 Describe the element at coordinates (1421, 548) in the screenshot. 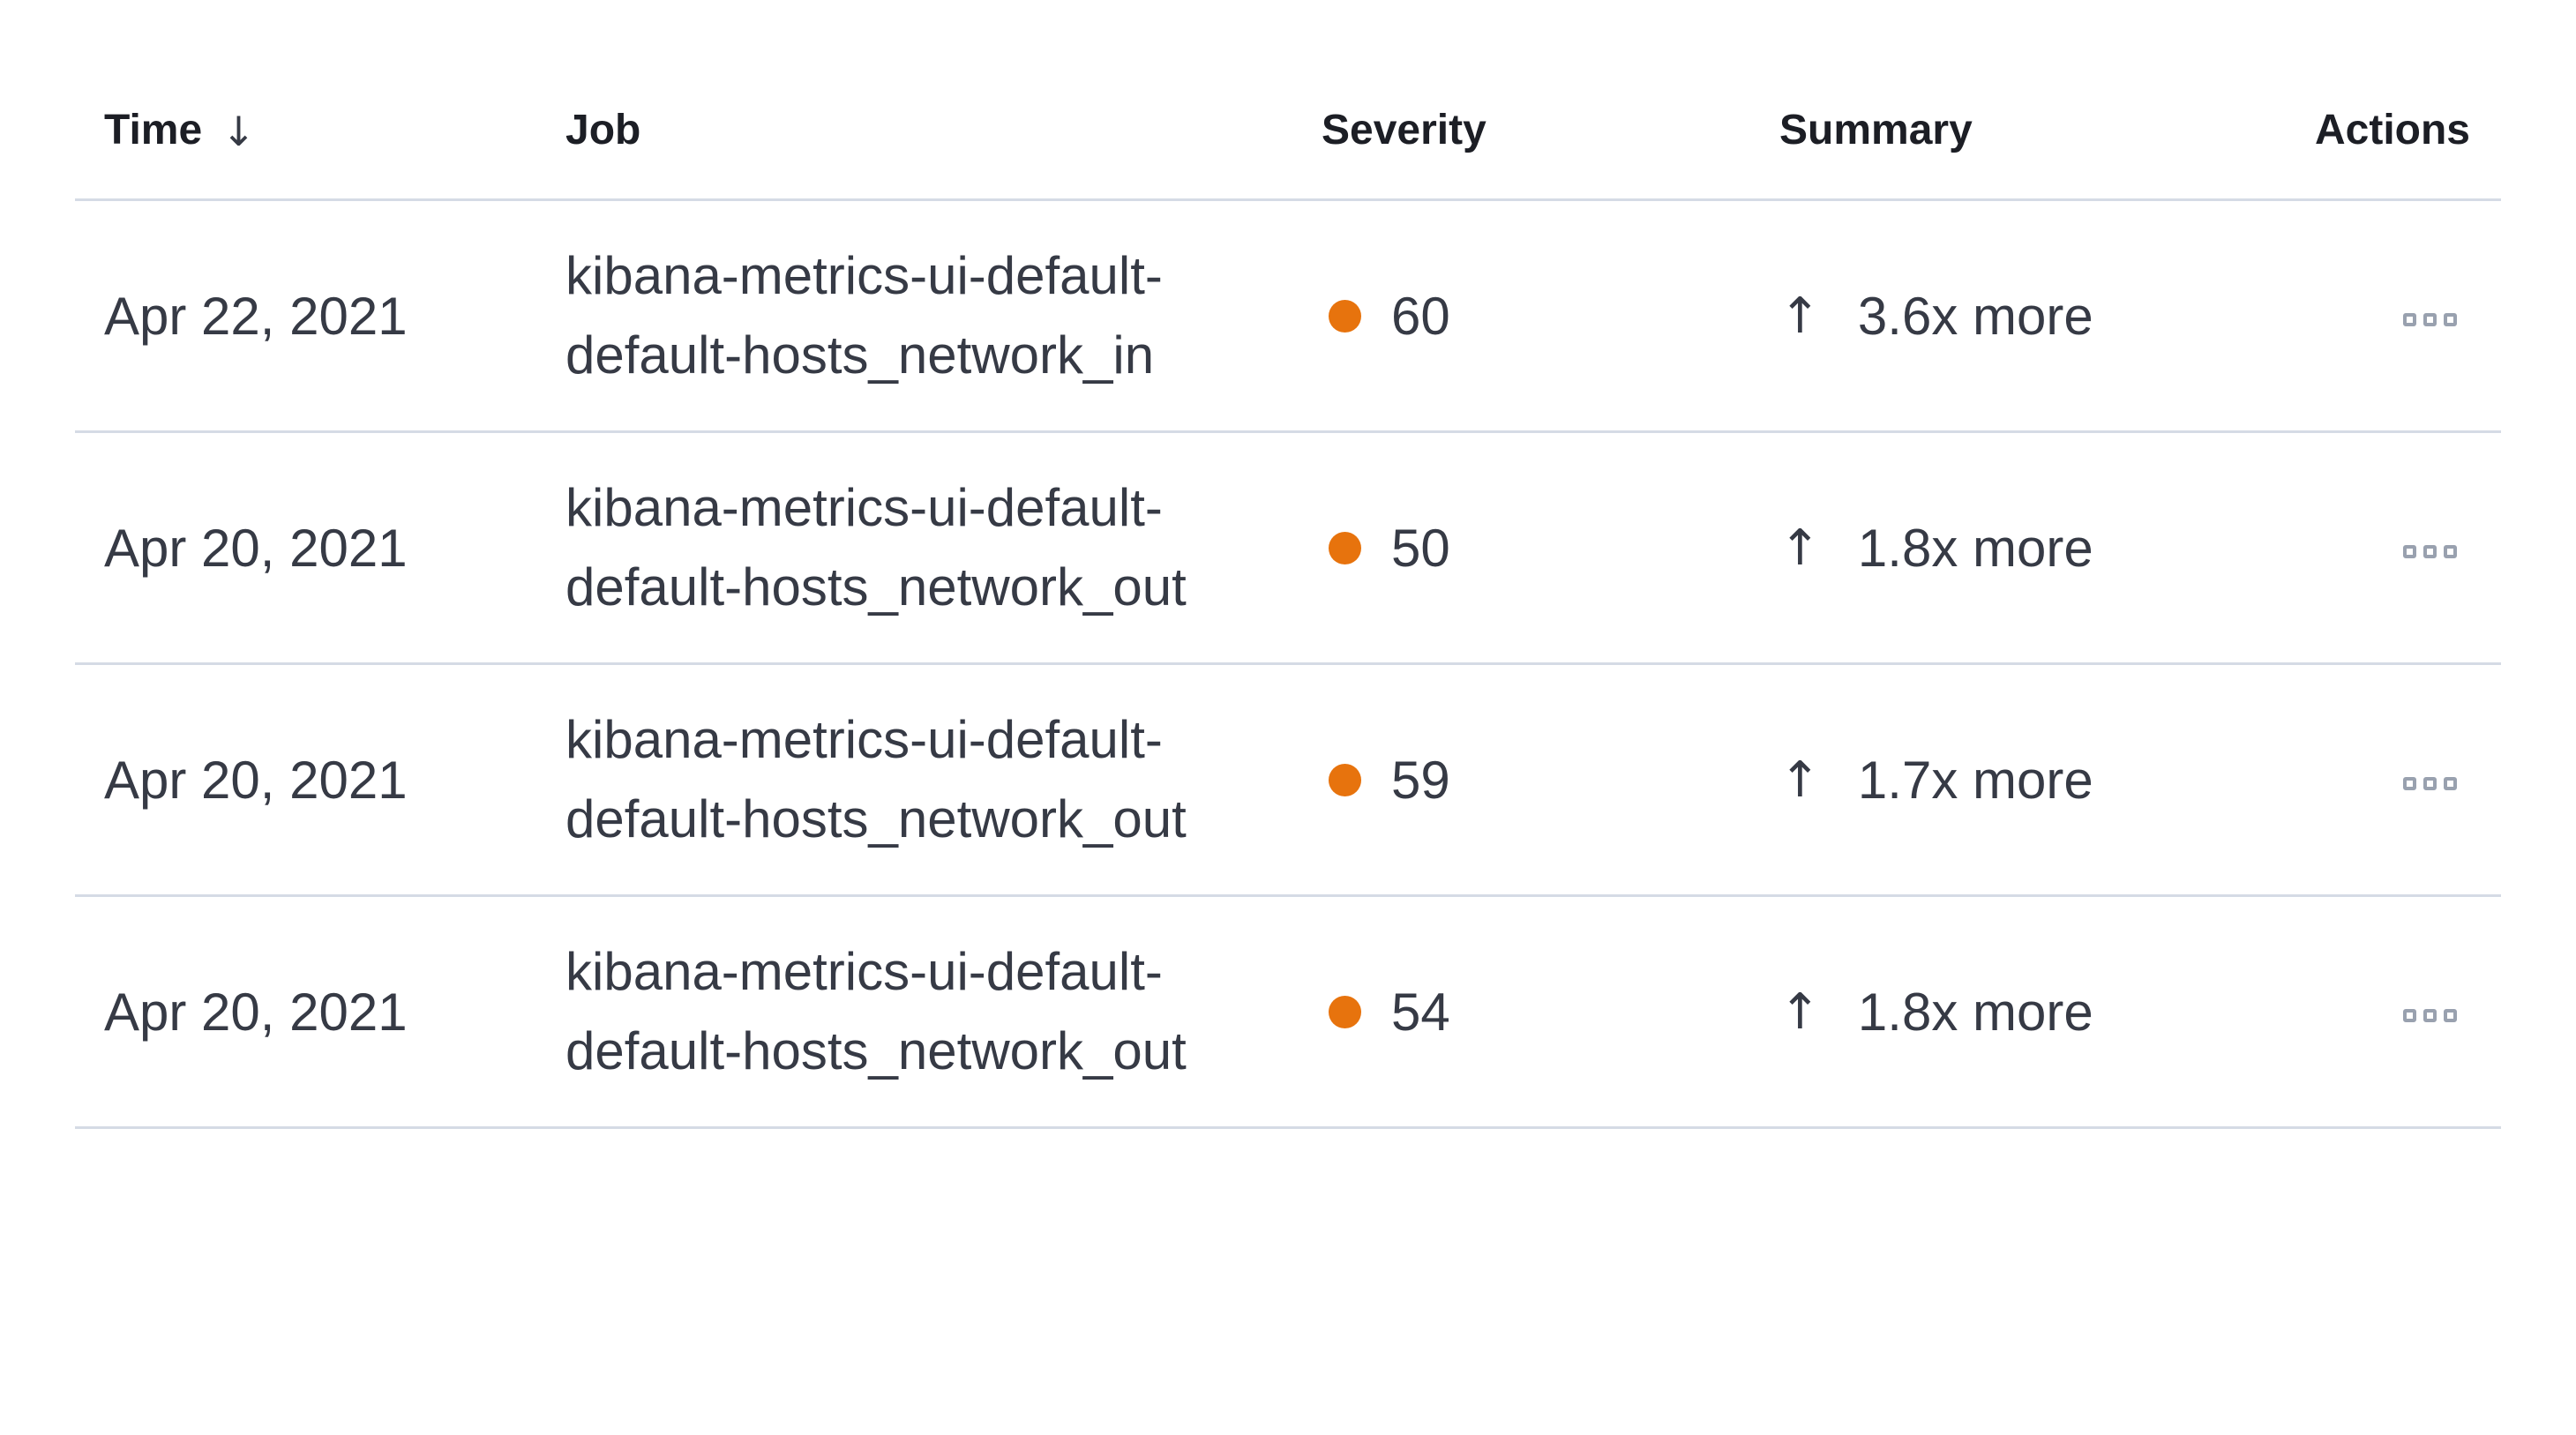

I see `severity-value: 50` at that location.